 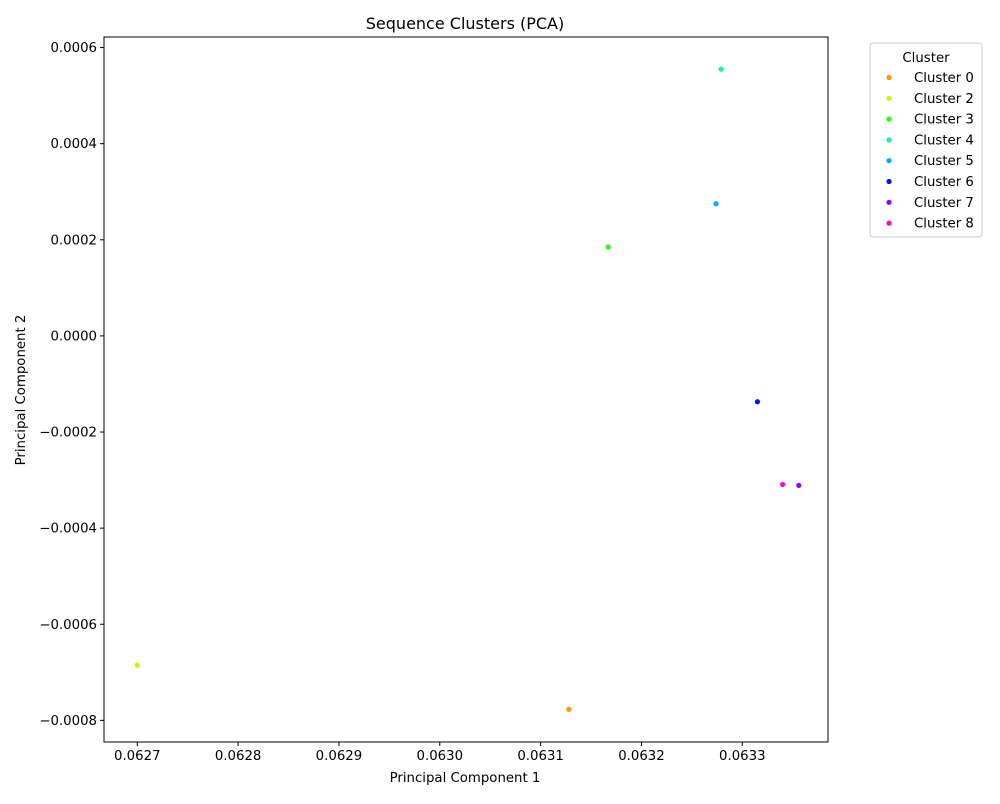 What do you see at coordinates (68, 529) in the screenshot?
I see `y-tick-label: −0.0004` at bounding box center [68, 529].